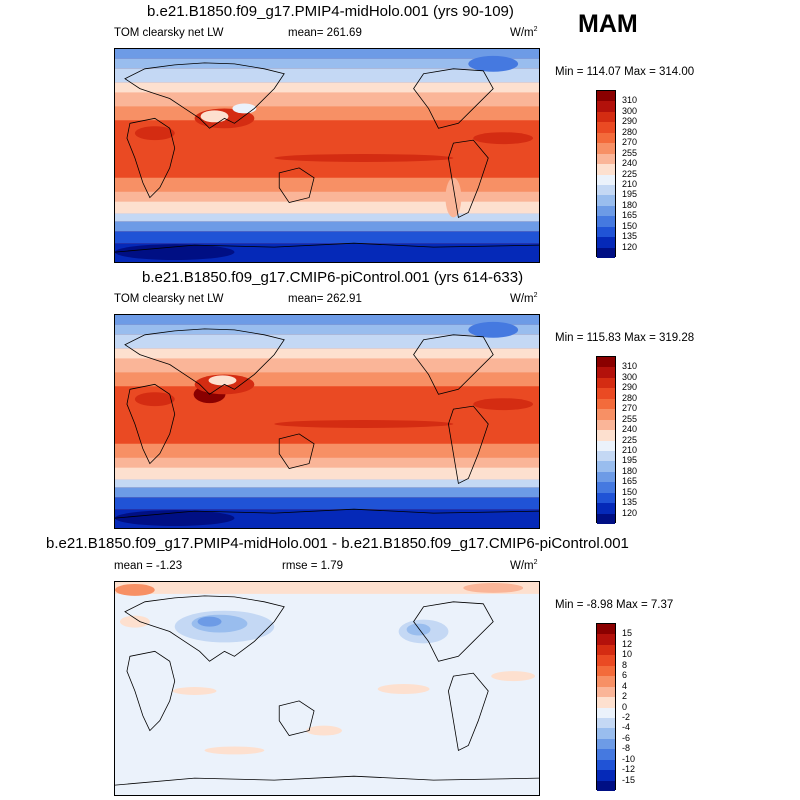  I want to click on panel-2-map, so click(327, 421).